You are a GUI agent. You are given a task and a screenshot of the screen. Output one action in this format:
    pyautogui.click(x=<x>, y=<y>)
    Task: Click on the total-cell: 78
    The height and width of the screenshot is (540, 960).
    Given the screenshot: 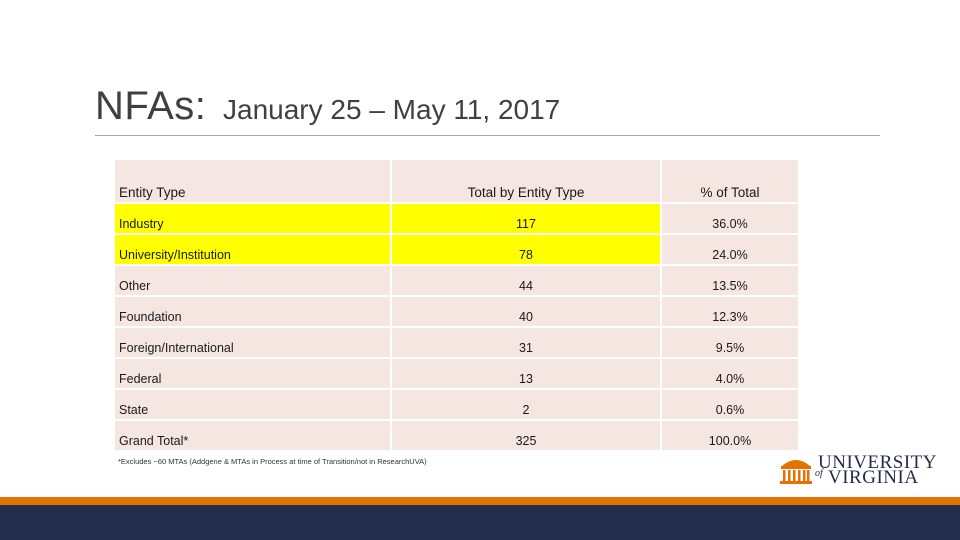 What is the action you would take?
    pyautogui.click(x=526, y=249)
    